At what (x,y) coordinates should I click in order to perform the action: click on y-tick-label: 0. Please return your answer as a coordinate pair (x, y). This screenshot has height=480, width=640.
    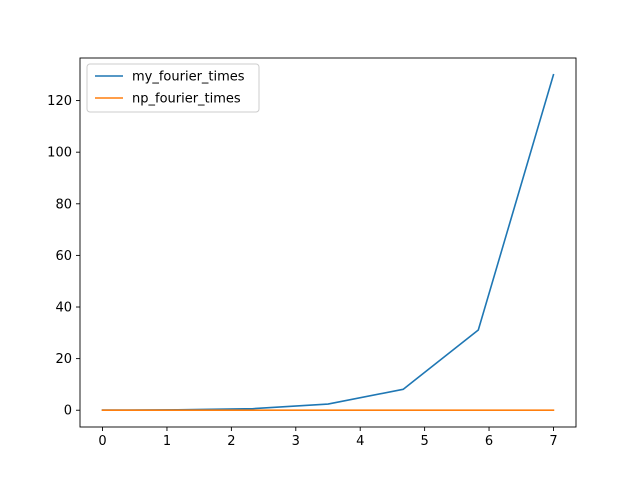
    Looking at the image, I should click on (68, 411).